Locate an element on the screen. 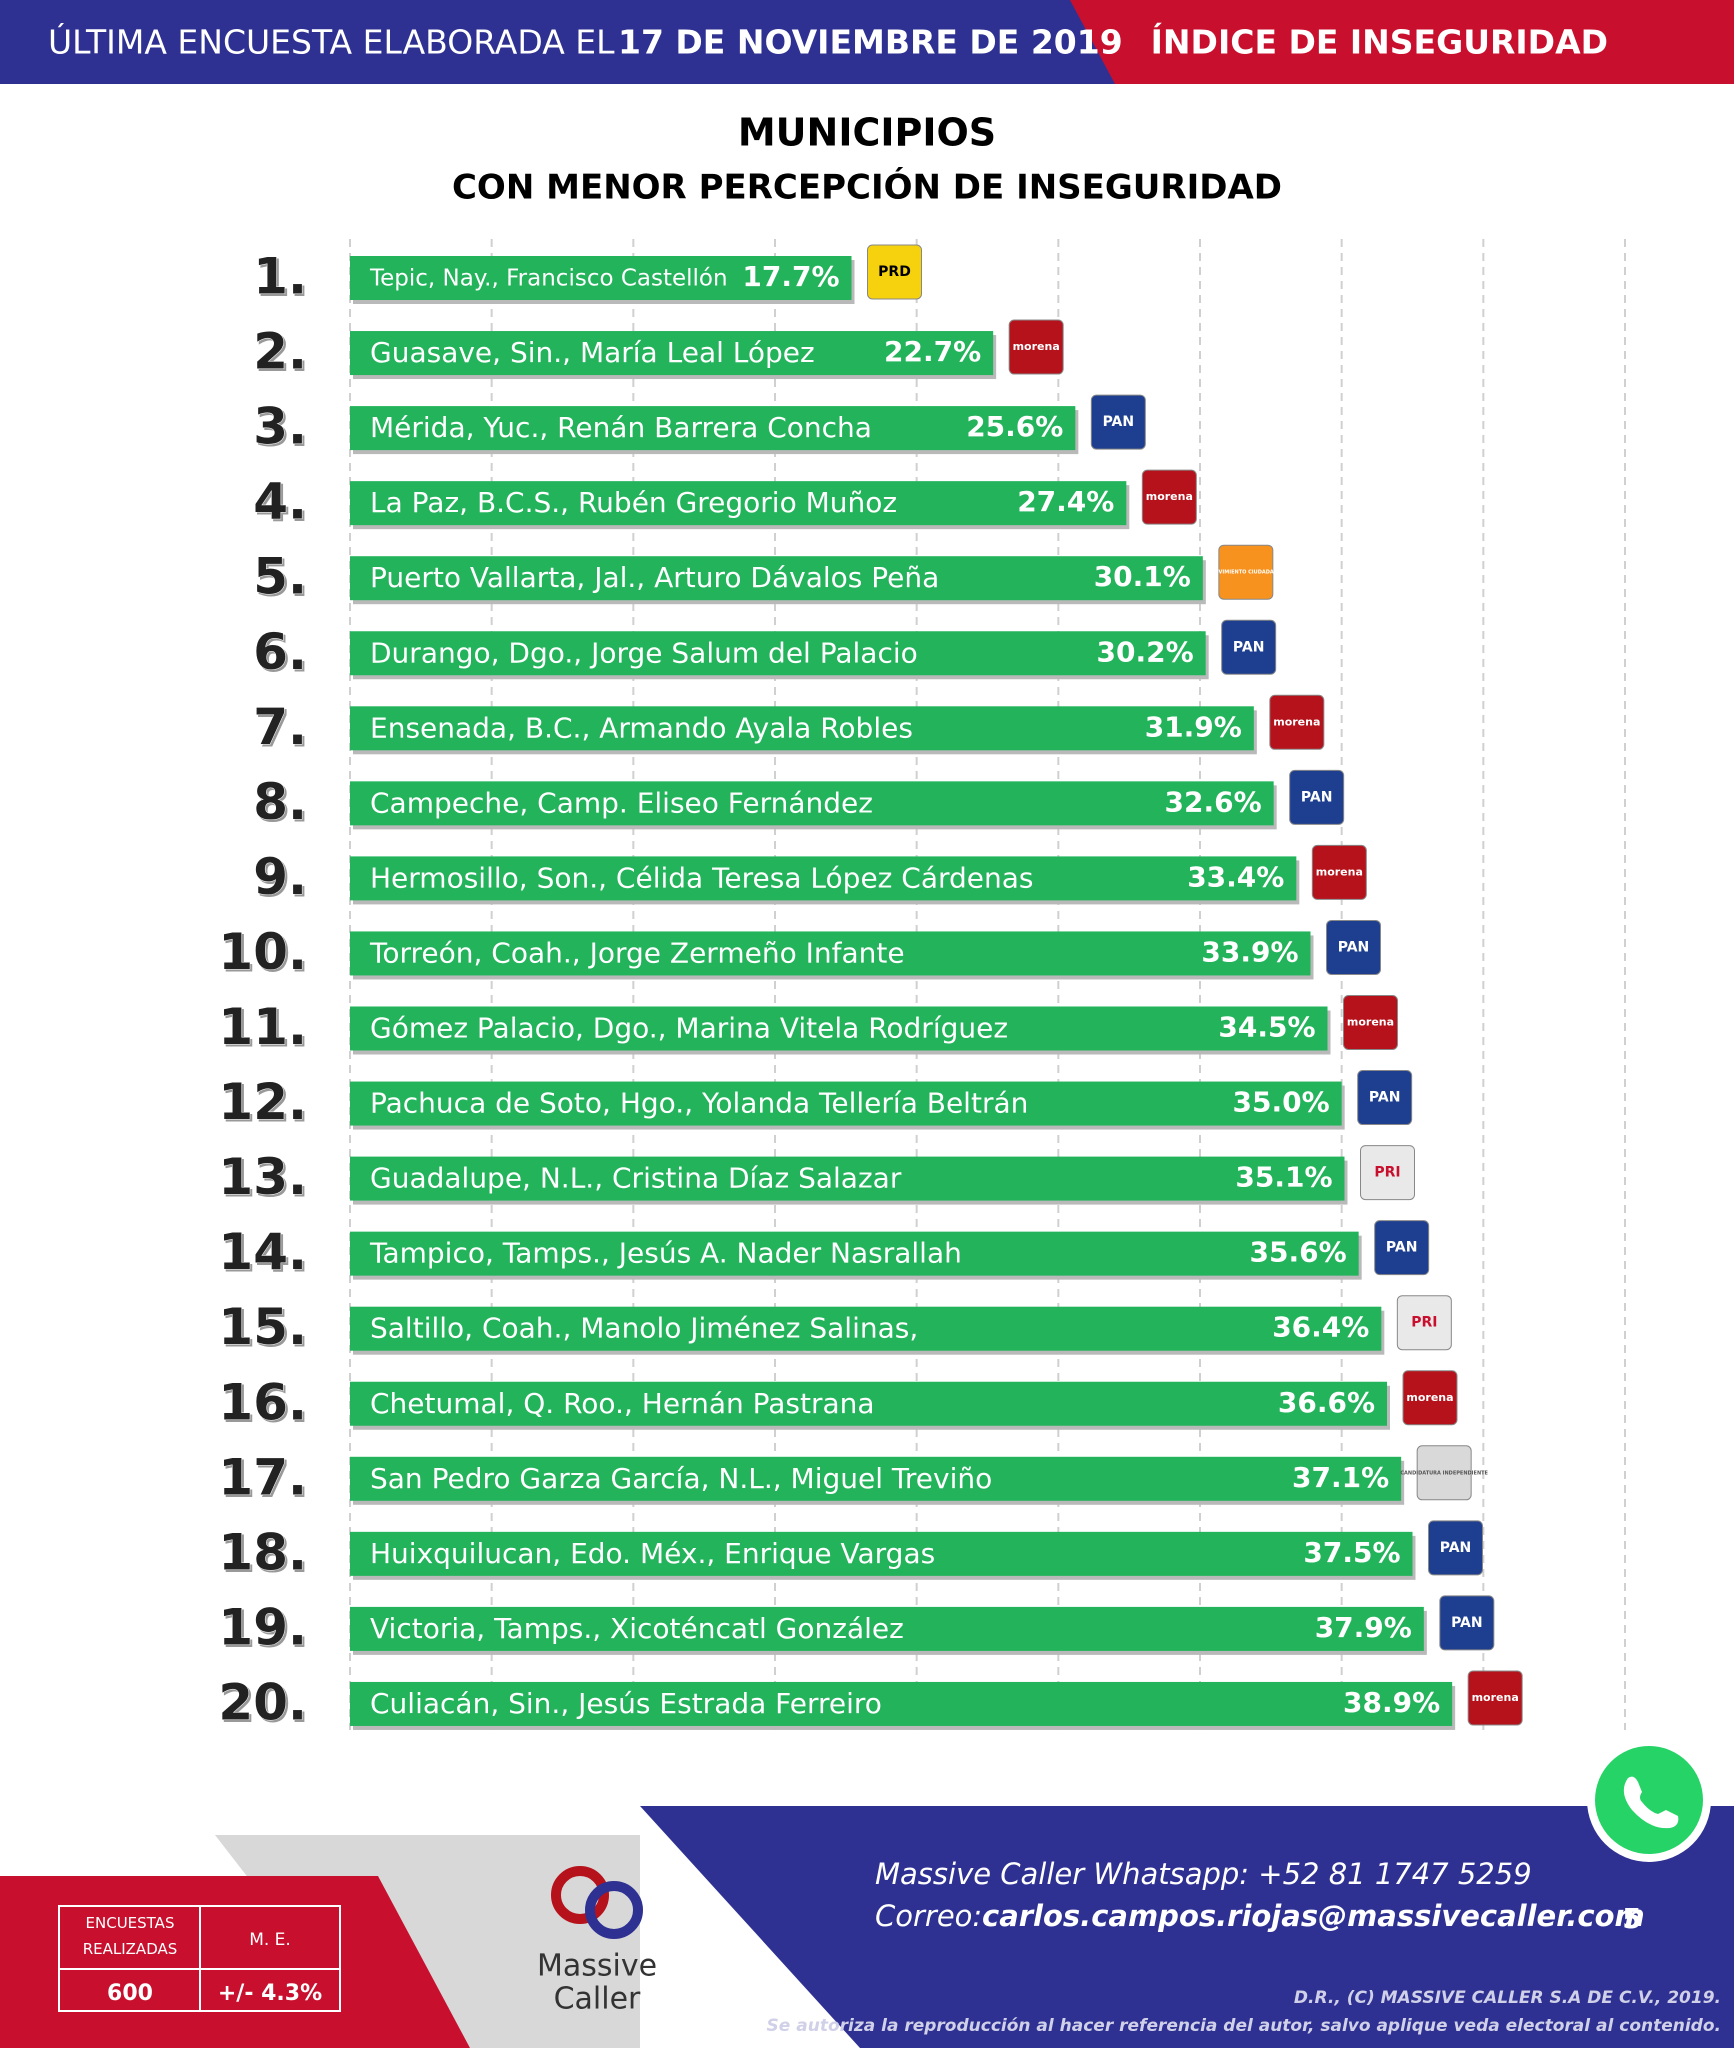  table-head-1-box: ENCUESTAS REALIZADAS is located at coordinates (130, 1936).